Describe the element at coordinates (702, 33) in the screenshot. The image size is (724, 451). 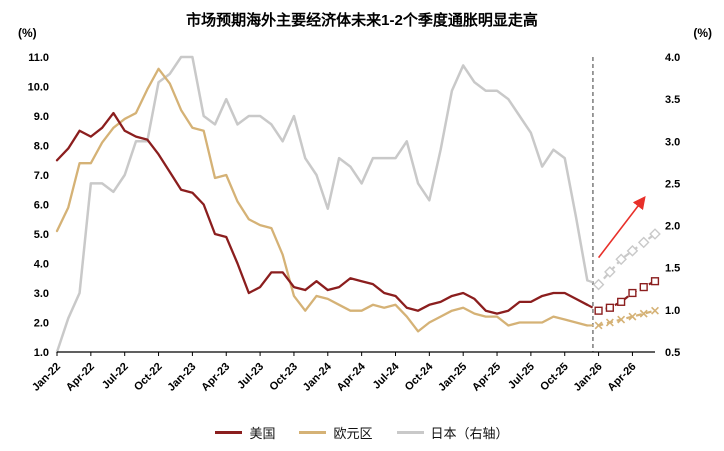
I see `right-axis-unit-label: (%)` at that location.